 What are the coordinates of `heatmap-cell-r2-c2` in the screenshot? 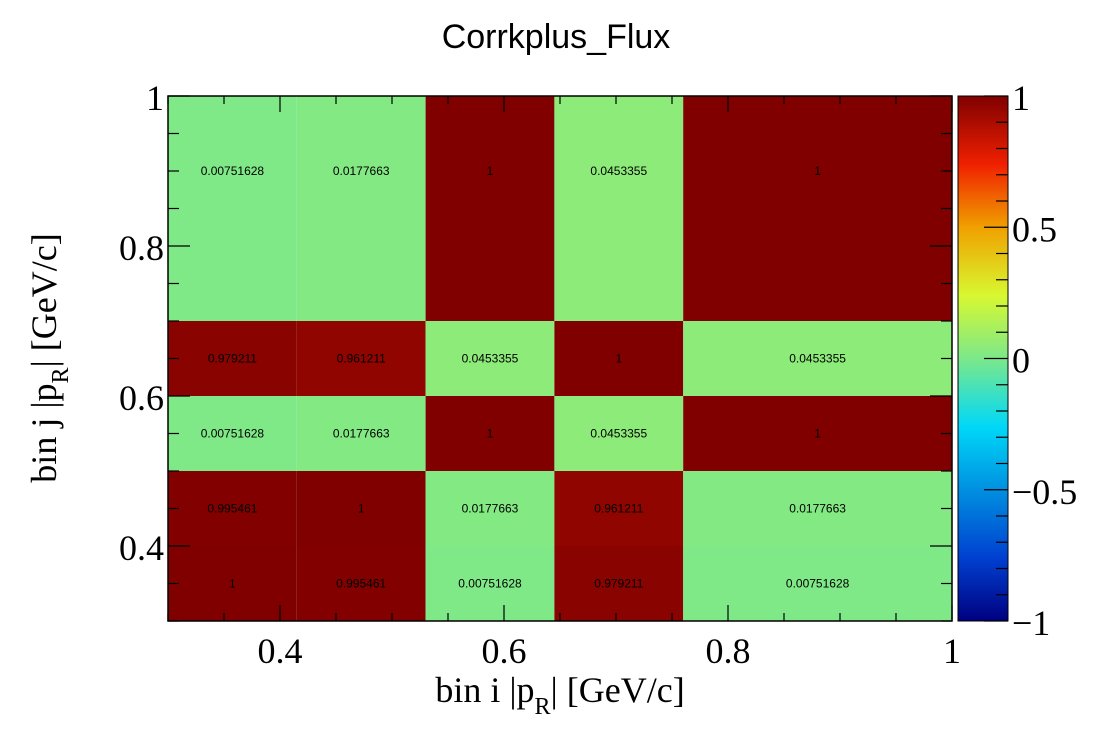 It's located at (490, 433).